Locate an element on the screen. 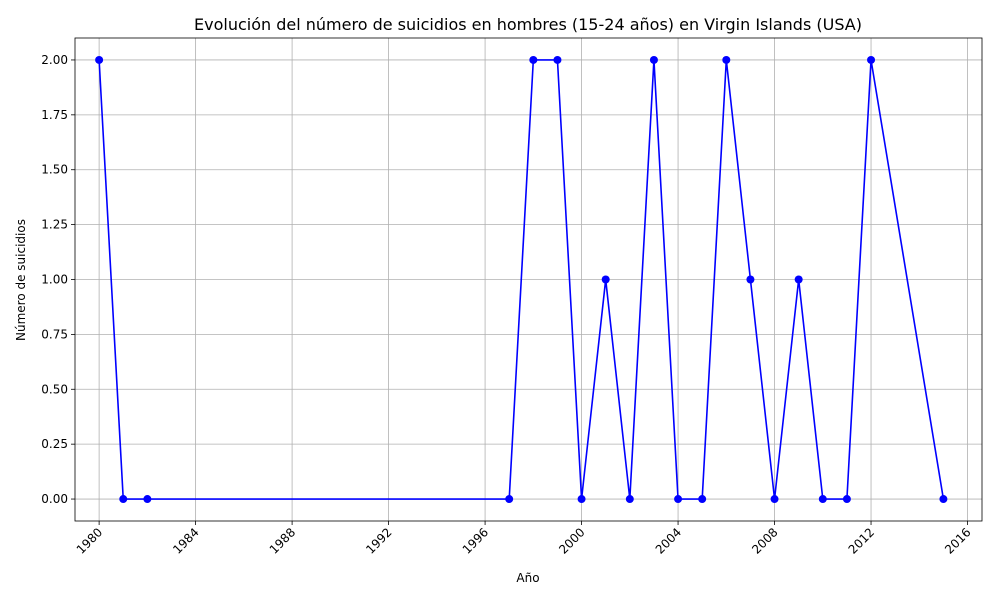  y-tick-label: 0.75 is located at coordinates (54, 334).